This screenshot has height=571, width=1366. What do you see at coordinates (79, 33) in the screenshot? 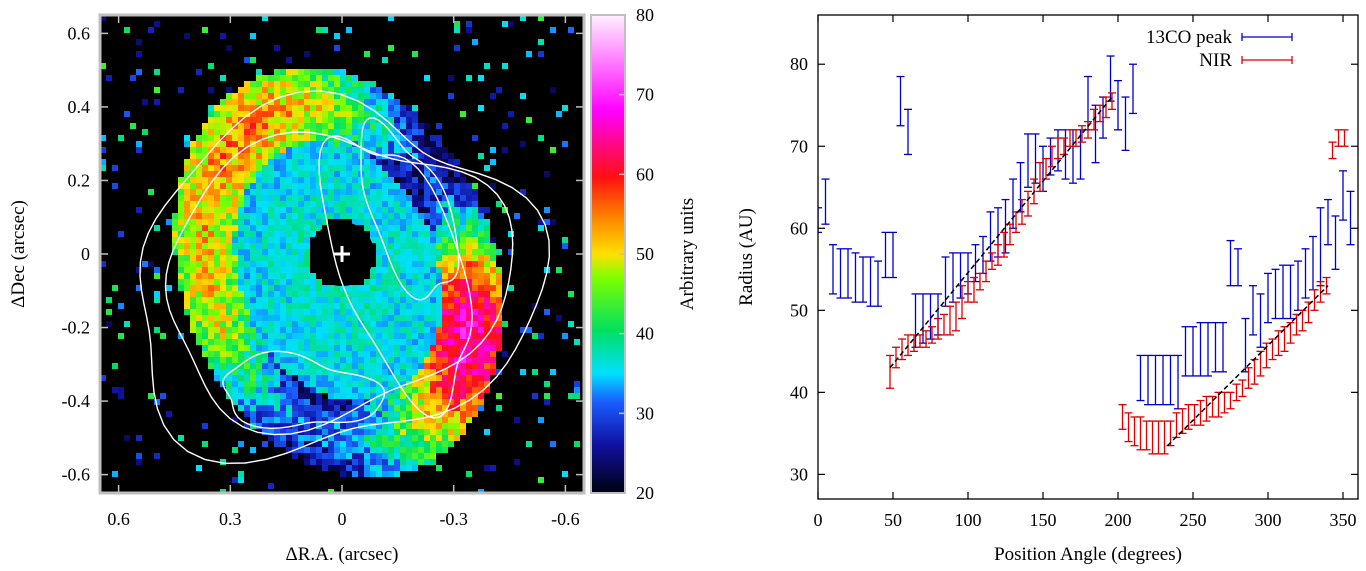
I see `image-y-tick-label: 0.6` at bounding box center [79, 33].